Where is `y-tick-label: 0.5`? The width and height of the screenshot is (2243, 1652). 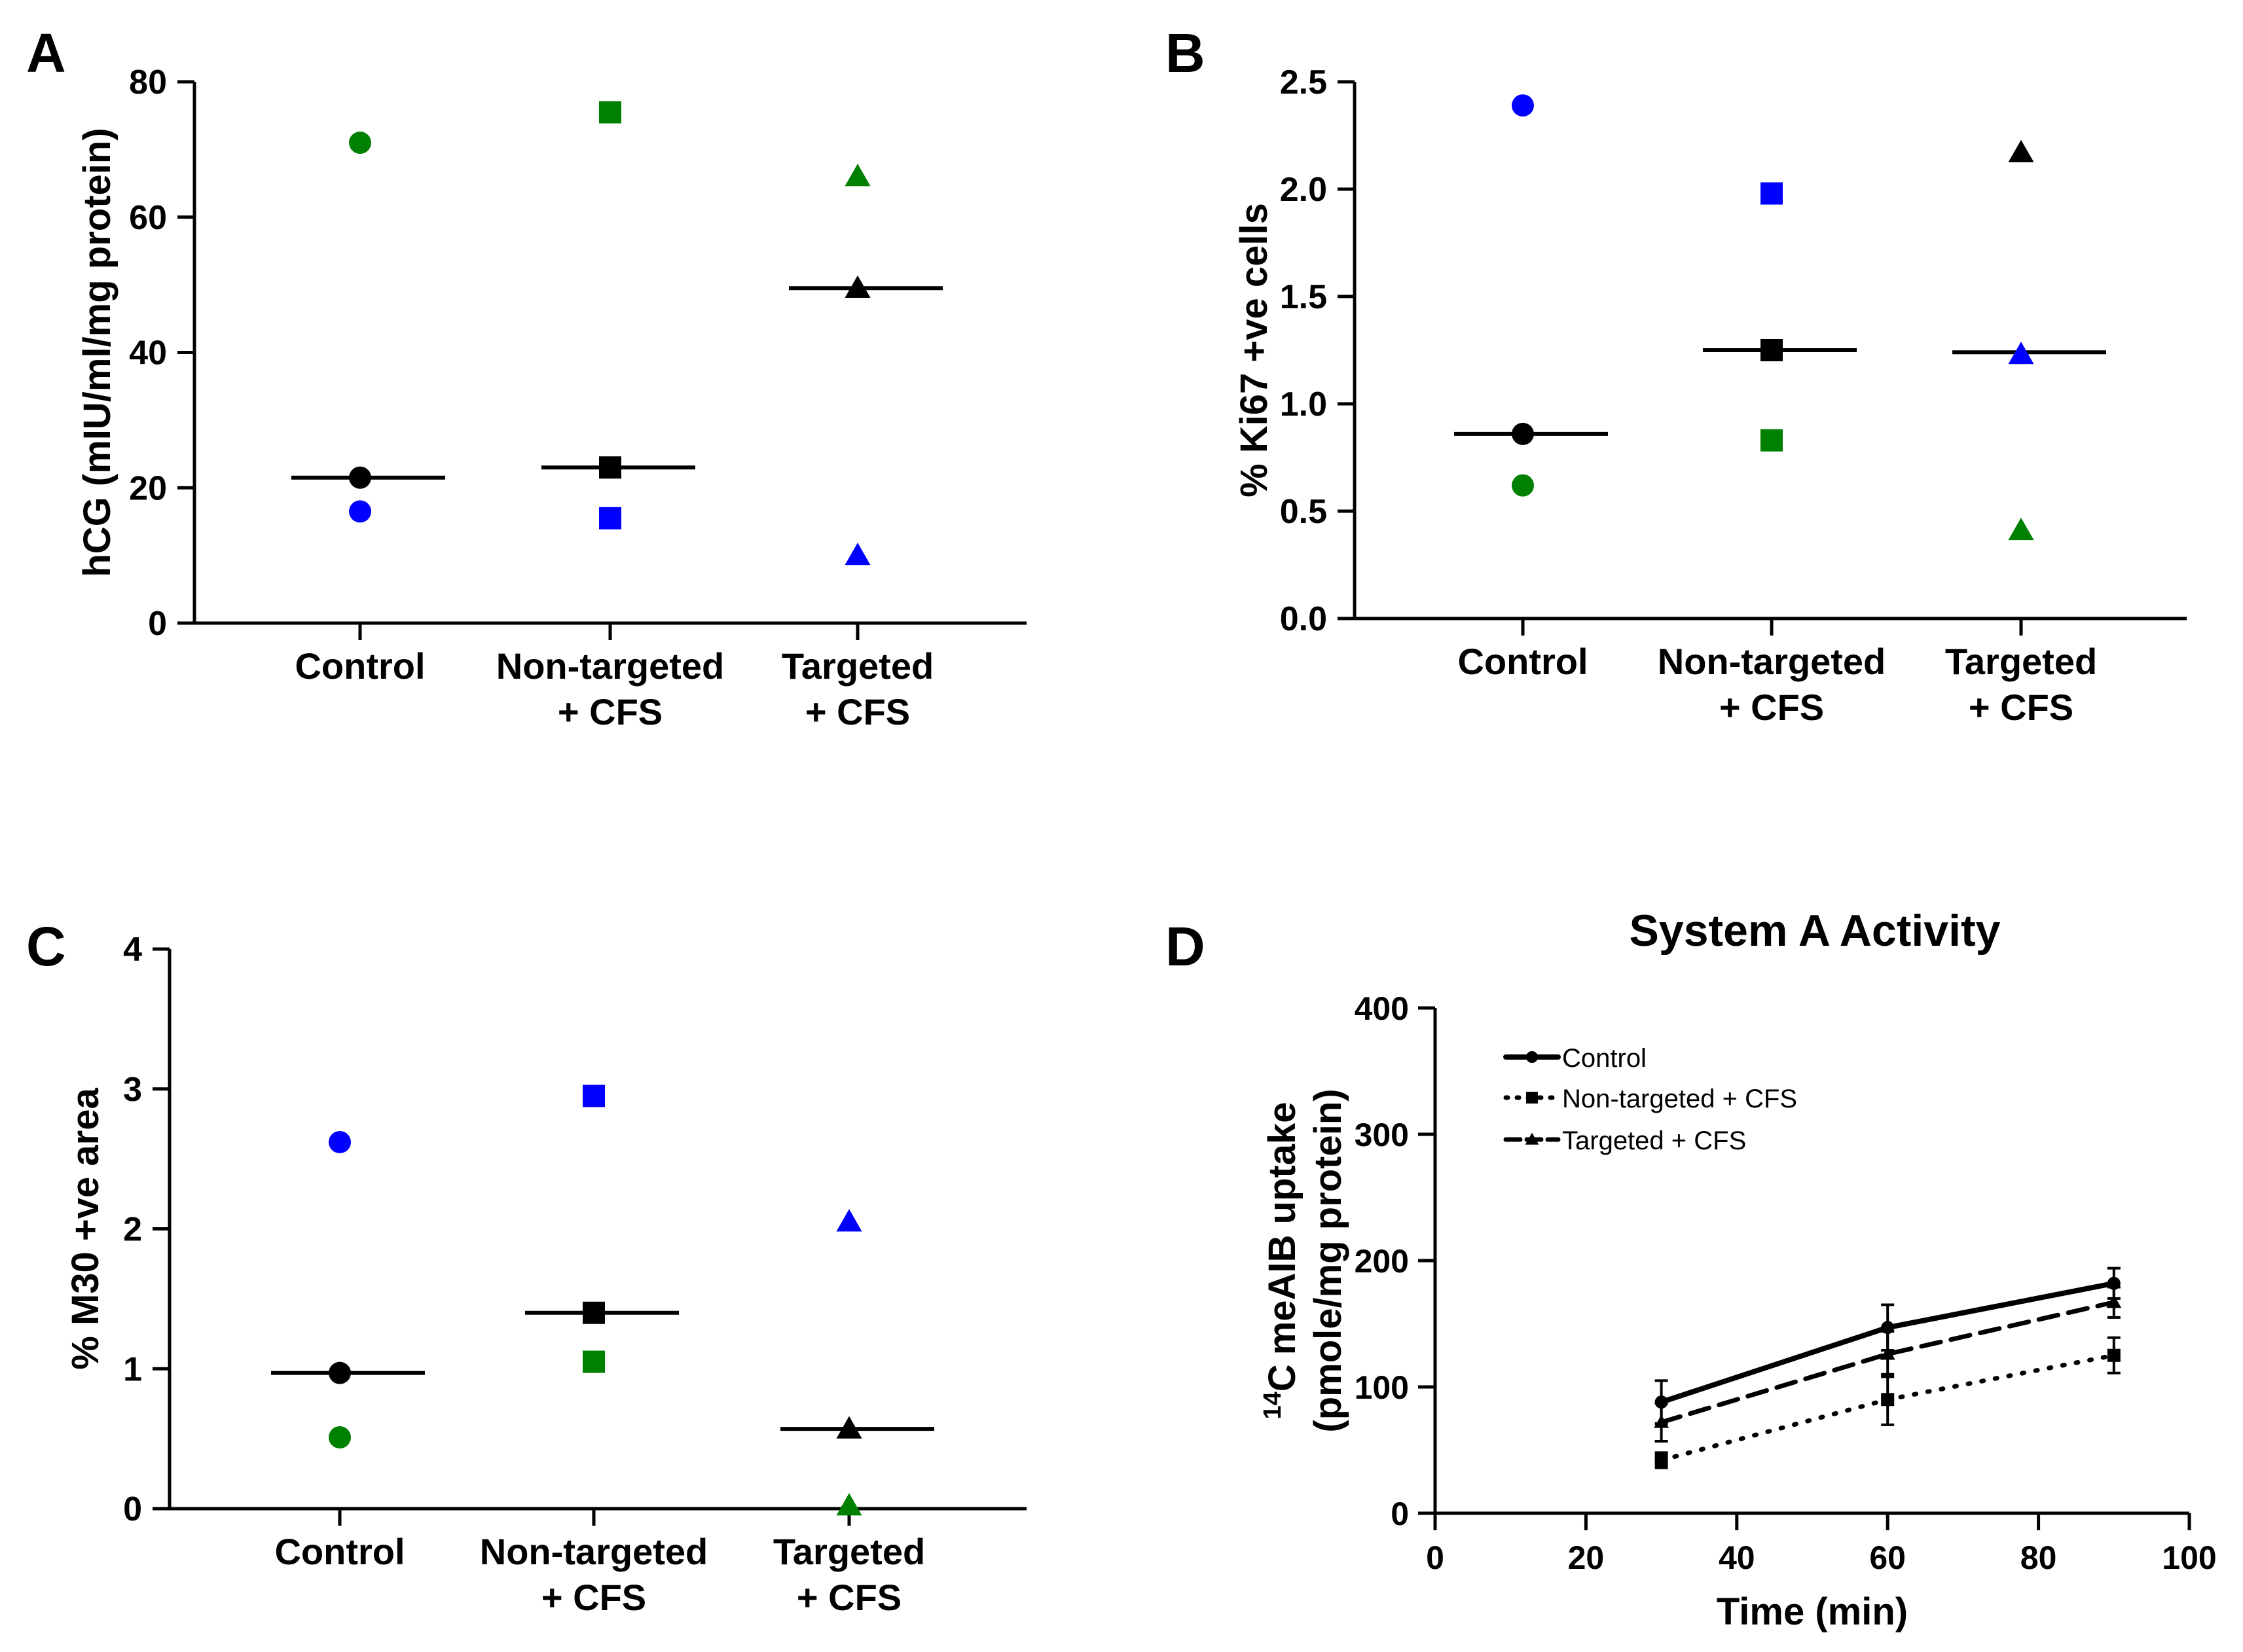 y-tick-label: 0.5 is located at coordinates (1303, 512).